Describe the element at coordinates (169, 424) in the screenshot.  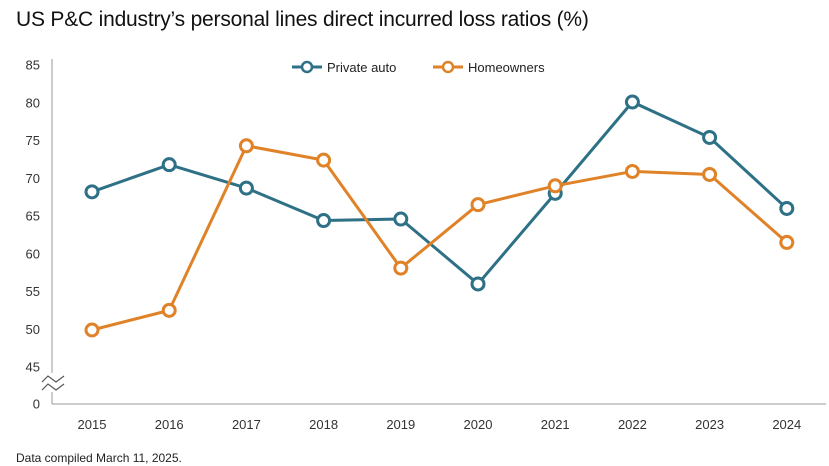
I see `x-tick-label: 2016` at that location.